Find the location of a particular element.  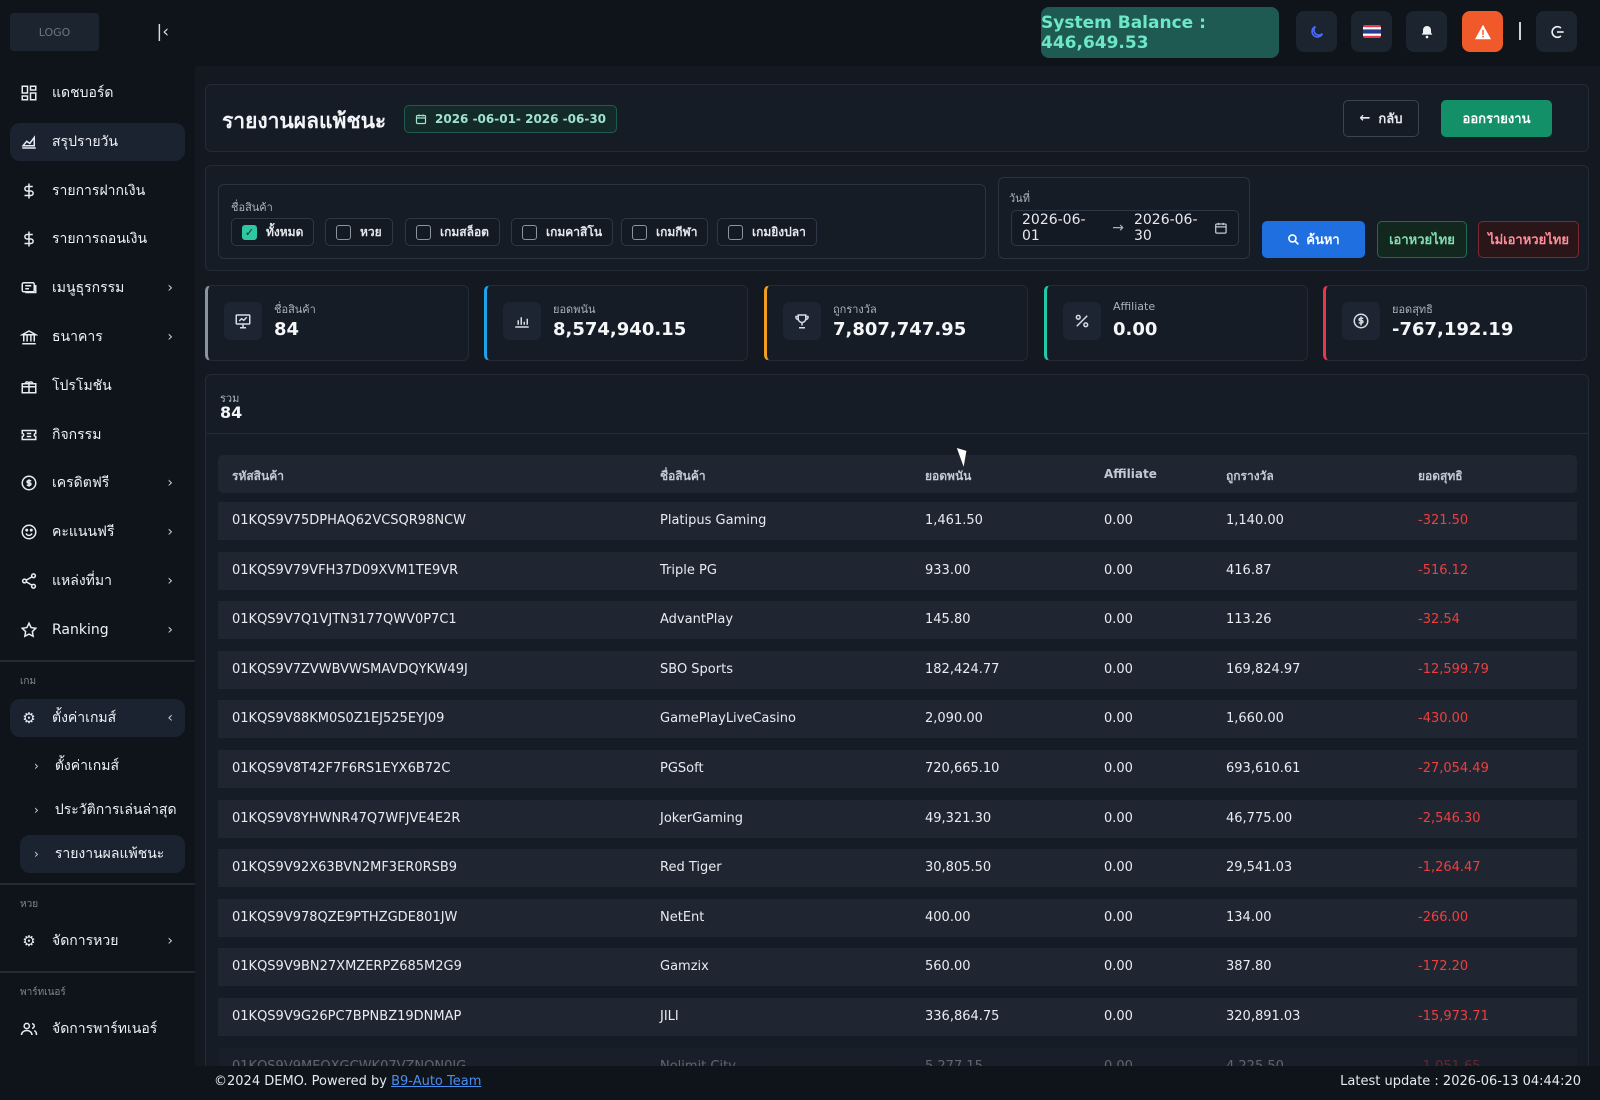

col-header-affiliate: Affiliate is located at coordinates (1130, 474).